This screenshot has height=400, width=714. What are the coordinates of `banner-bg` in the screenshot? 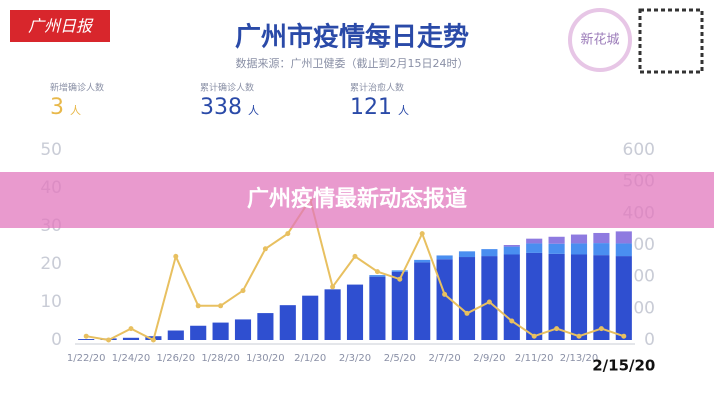 It's located at (357, 200).